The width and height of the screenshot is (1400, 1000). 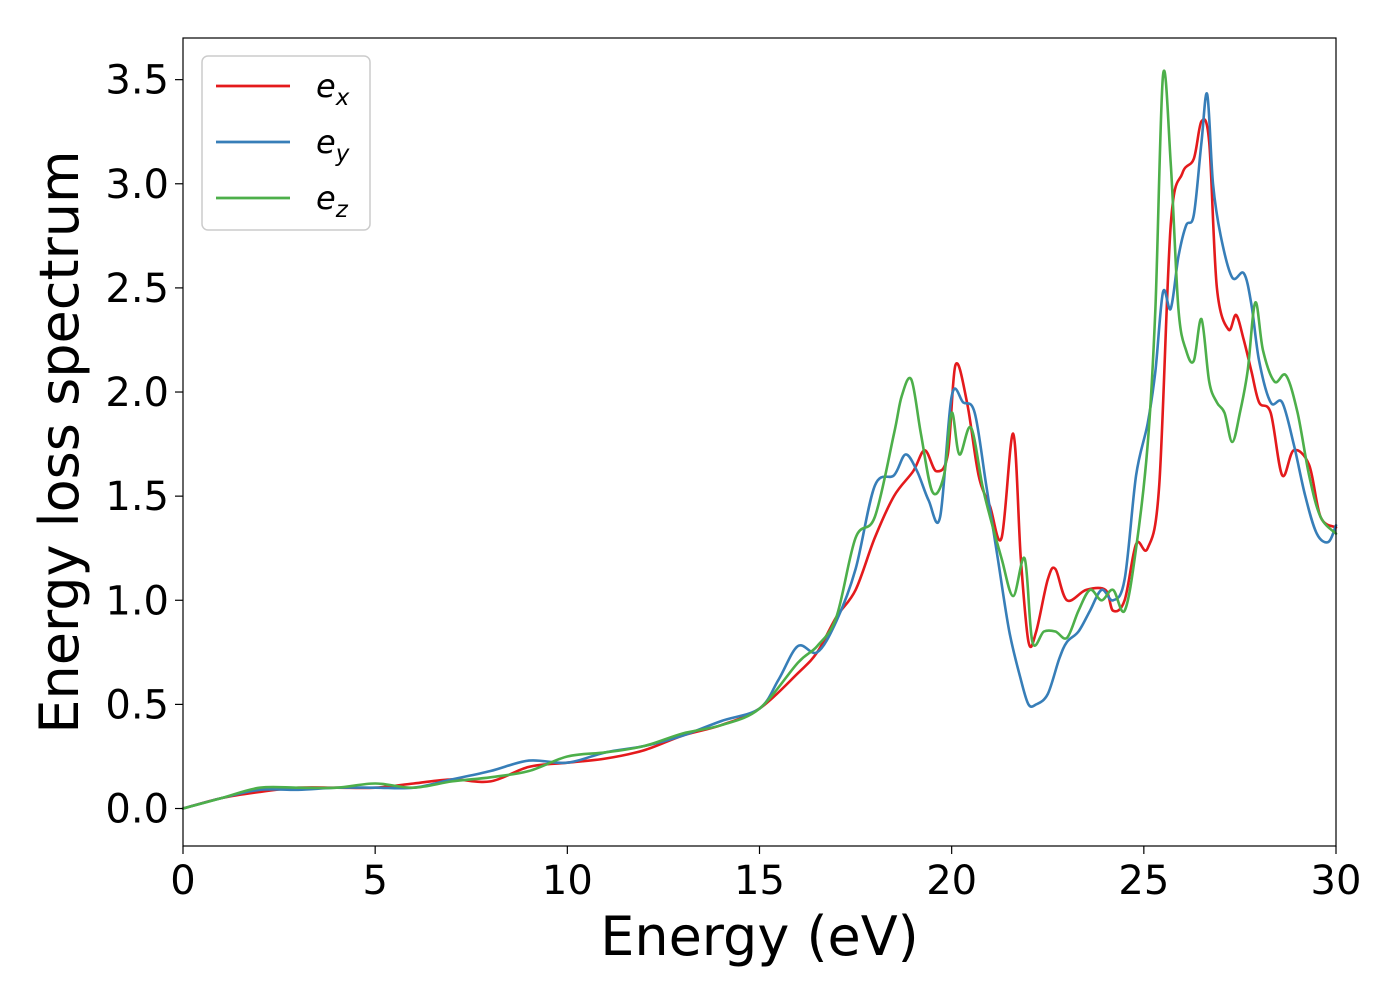 What do you see at coordinates (137, 185) in the screenshot?
I see `y-tick-label: 3.0` at bounding box center [137, 185].